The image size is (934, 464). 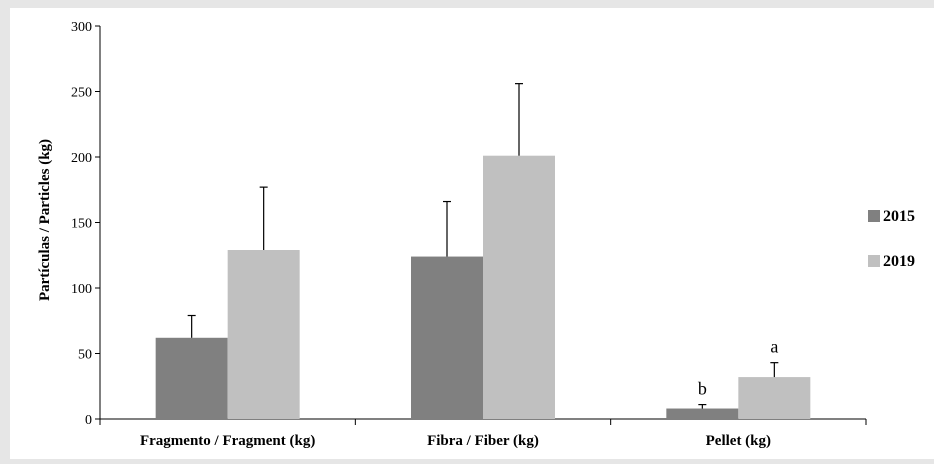 I want to click on y-tick-label: 300, so click(x=81, y=27).